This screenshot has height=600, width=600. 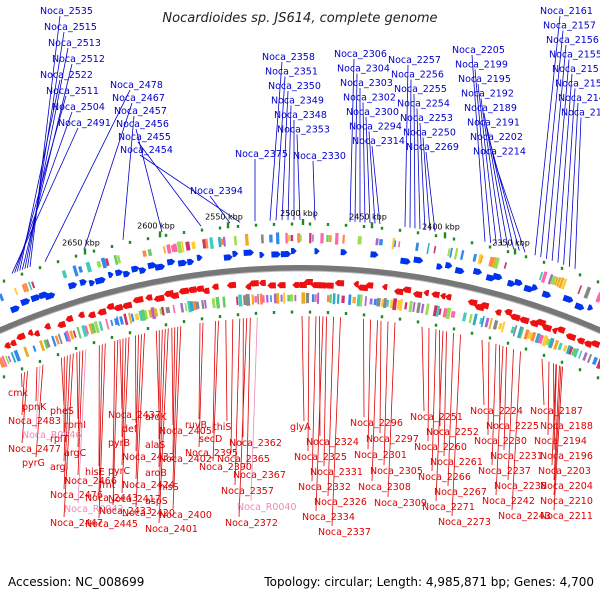 I want to click on gene-label-noca-2353: Noca_2353, so click(x=303, y=130).